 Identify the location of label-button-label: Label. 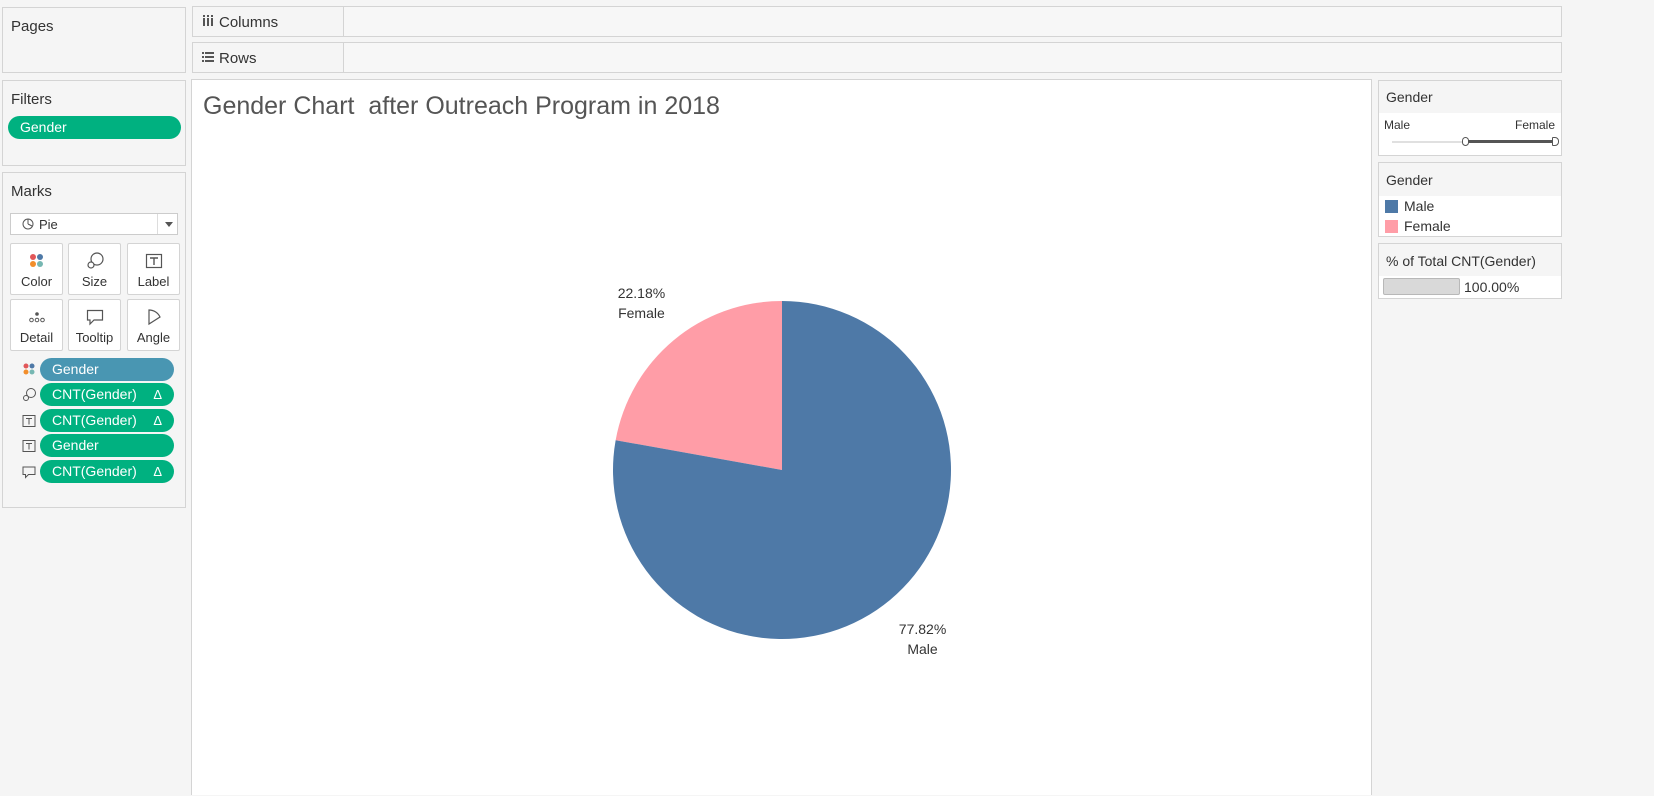
(153, 281).